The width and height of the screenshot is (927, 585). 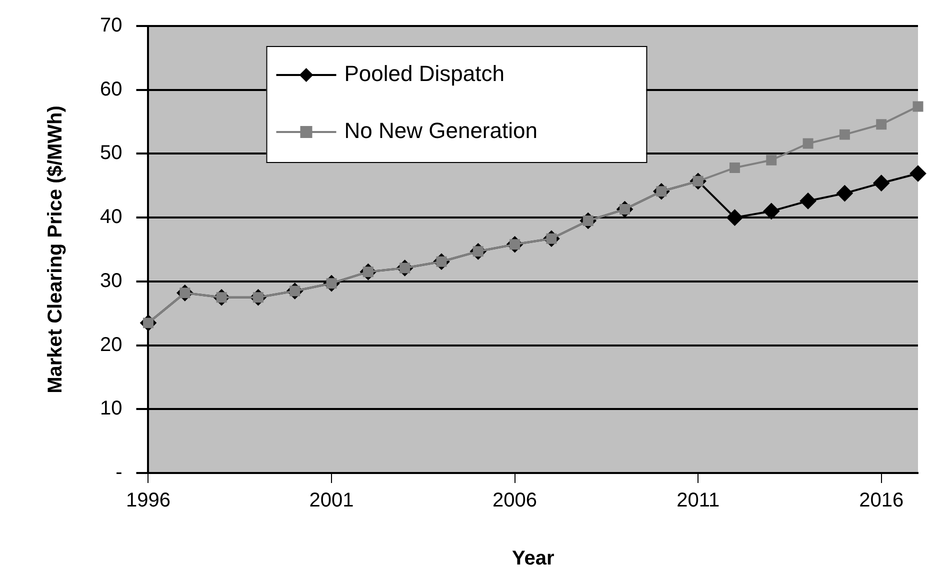 What do you see at coordinates (111, 217) in the screenshot?
I see `y-tick-label: 40` at bounding box center [111, 217].